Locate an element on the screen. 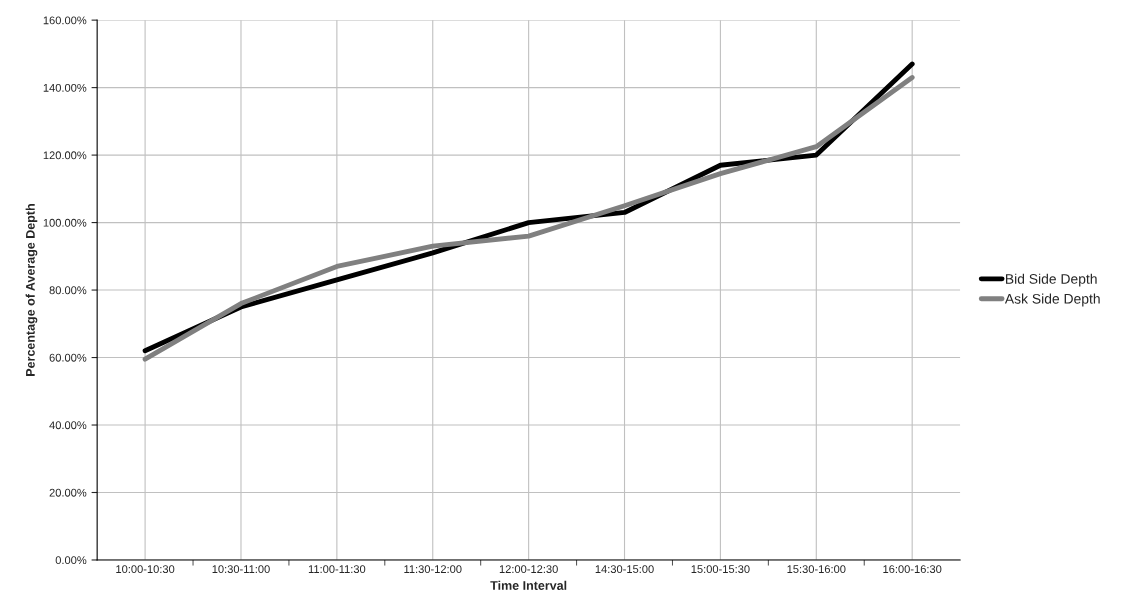 The image size is (1143, 610). y-axis-title: Percentage of Average Depth is located at coordinates (31, 290).